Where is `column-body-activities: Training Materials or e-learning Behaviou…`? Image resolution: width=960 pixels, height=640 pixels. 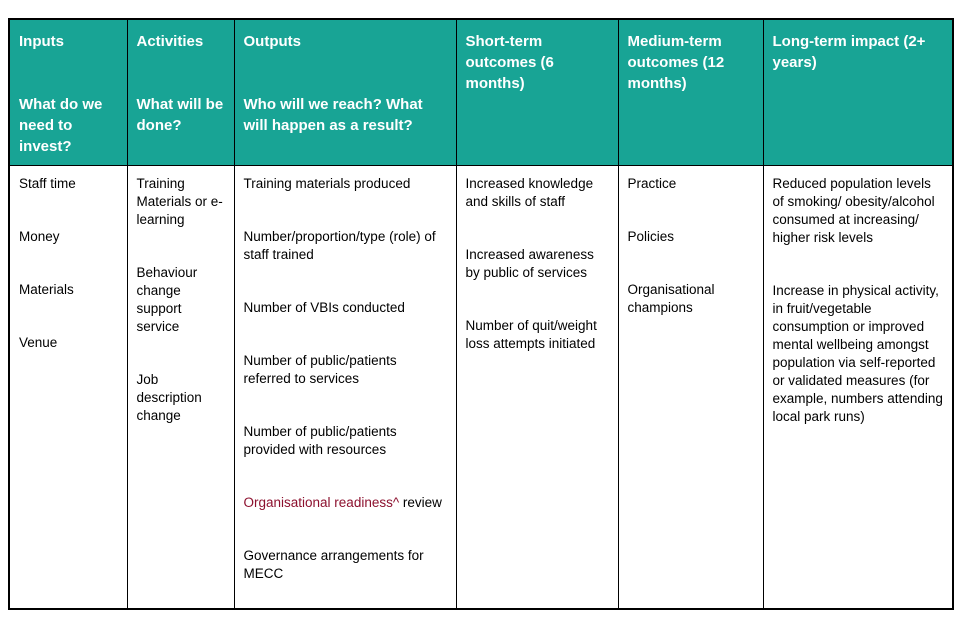
column-body-activities: Training Materials or e-learning Behaviou… is located at coordinates (180, 387).